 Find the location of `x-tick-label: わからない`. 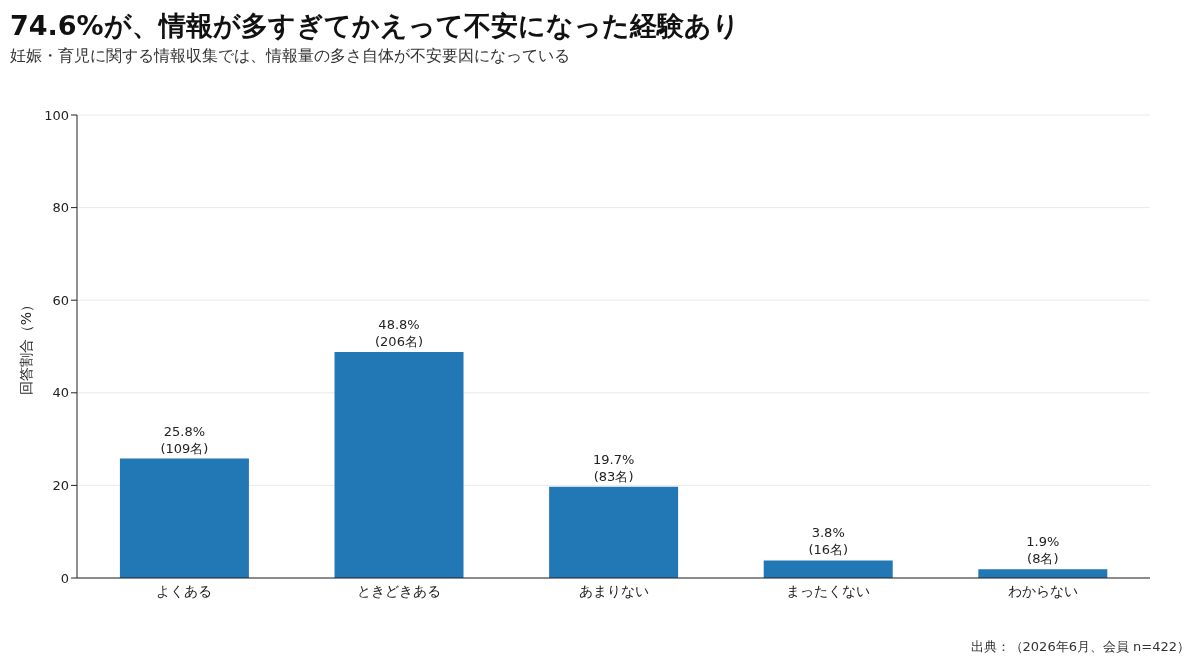

x-tick-label: わからない is located at coordinates (1042, 590).